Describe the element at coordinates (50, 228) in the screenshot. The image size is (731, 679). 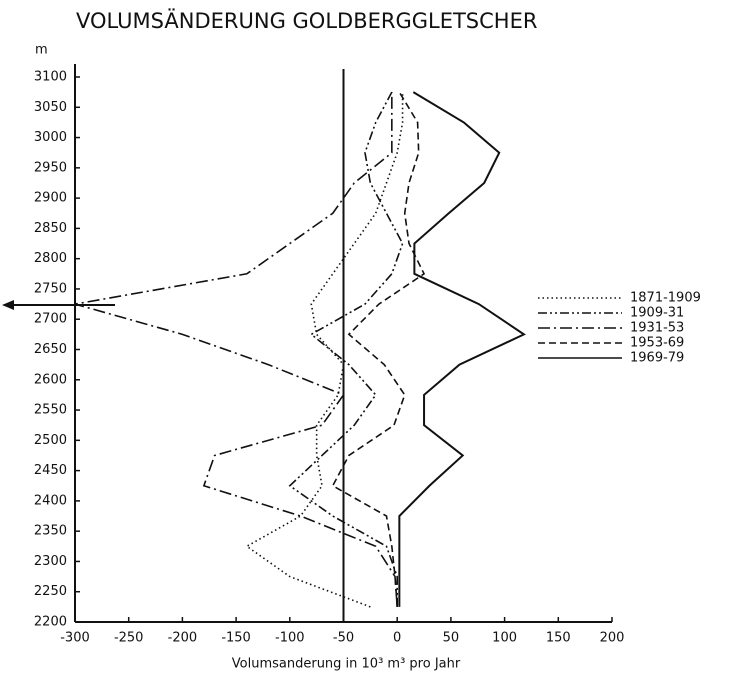
I see `y-tick-label: 2850` at that location.